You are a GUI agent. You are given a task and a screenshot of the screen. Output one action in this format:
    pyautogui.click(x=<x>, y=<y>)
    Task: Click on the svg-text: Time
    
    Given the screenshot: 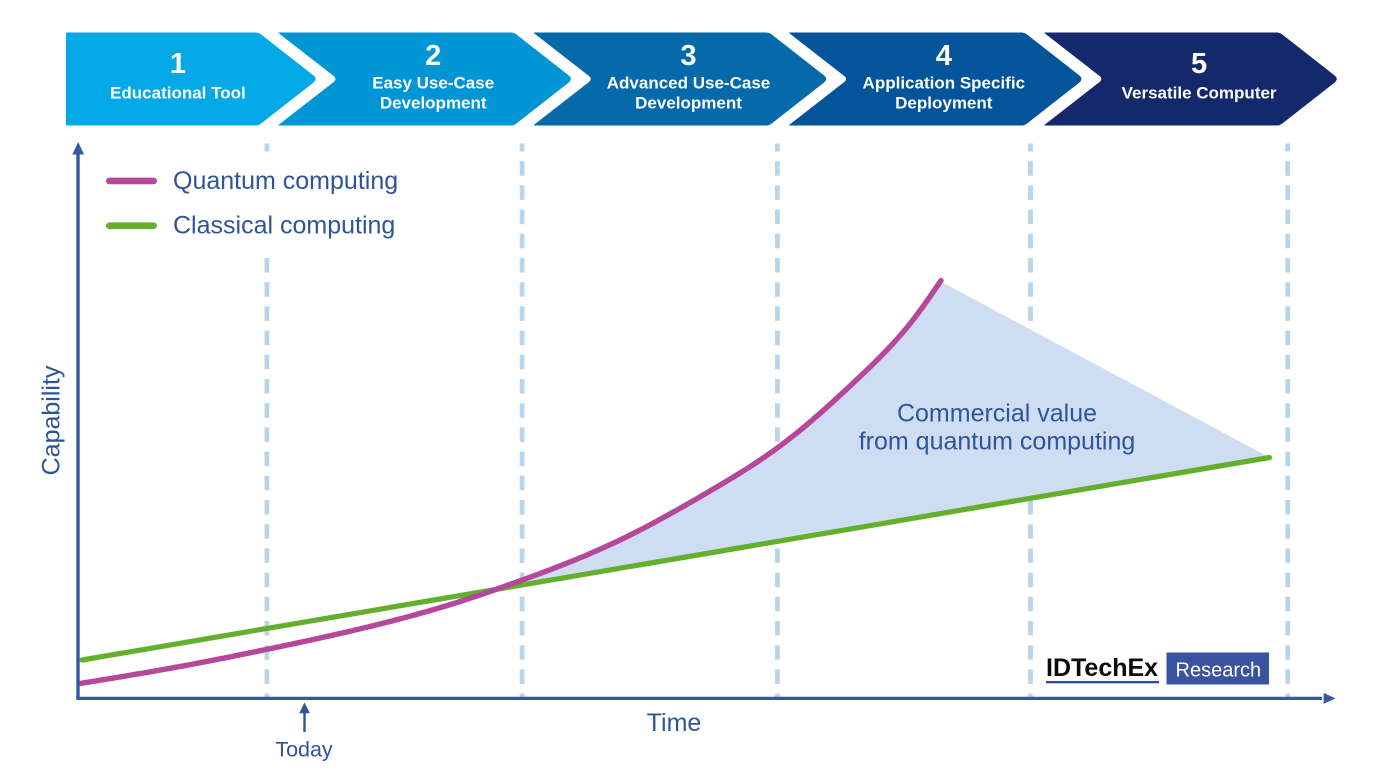 What is the action you would take?
    pyautogui.click(x=674, y=723)
    